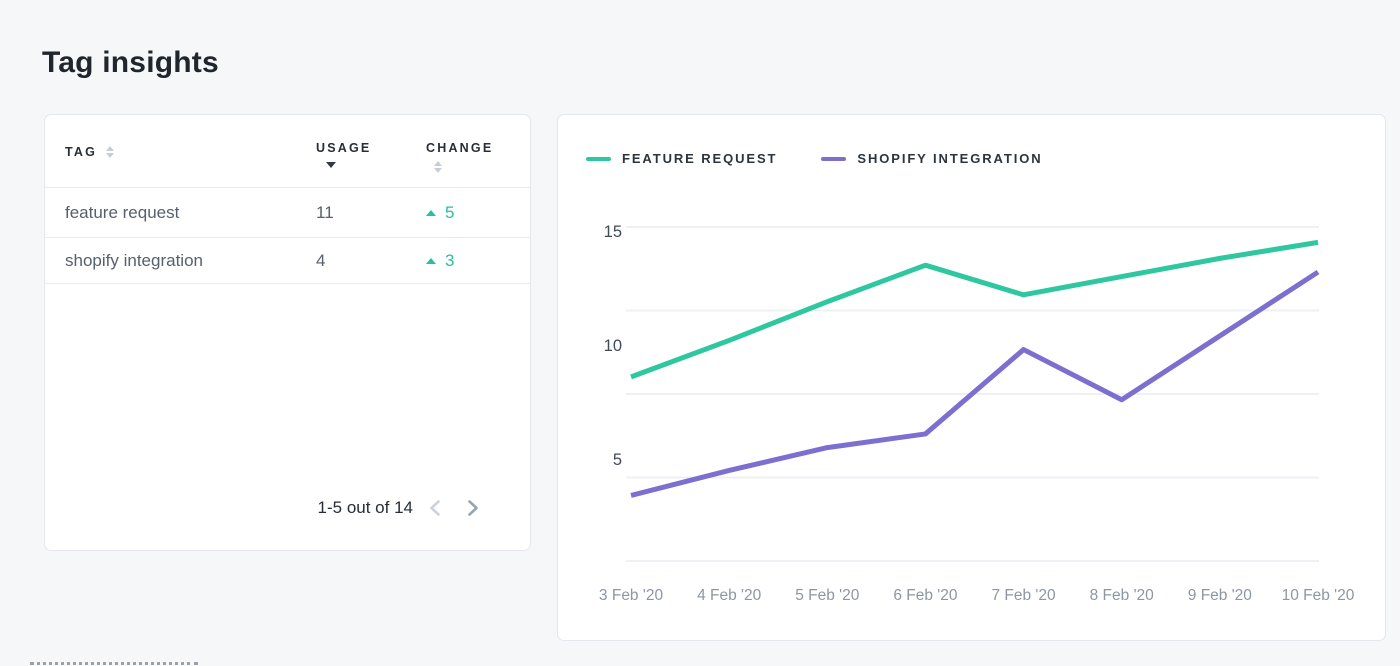 The height and width of the screenshot is (666, 1400). What do you see at coordinates (287, 213) in the screenshot?
I see `table-row: feature request 11 5` at bounding box center [287, 213].